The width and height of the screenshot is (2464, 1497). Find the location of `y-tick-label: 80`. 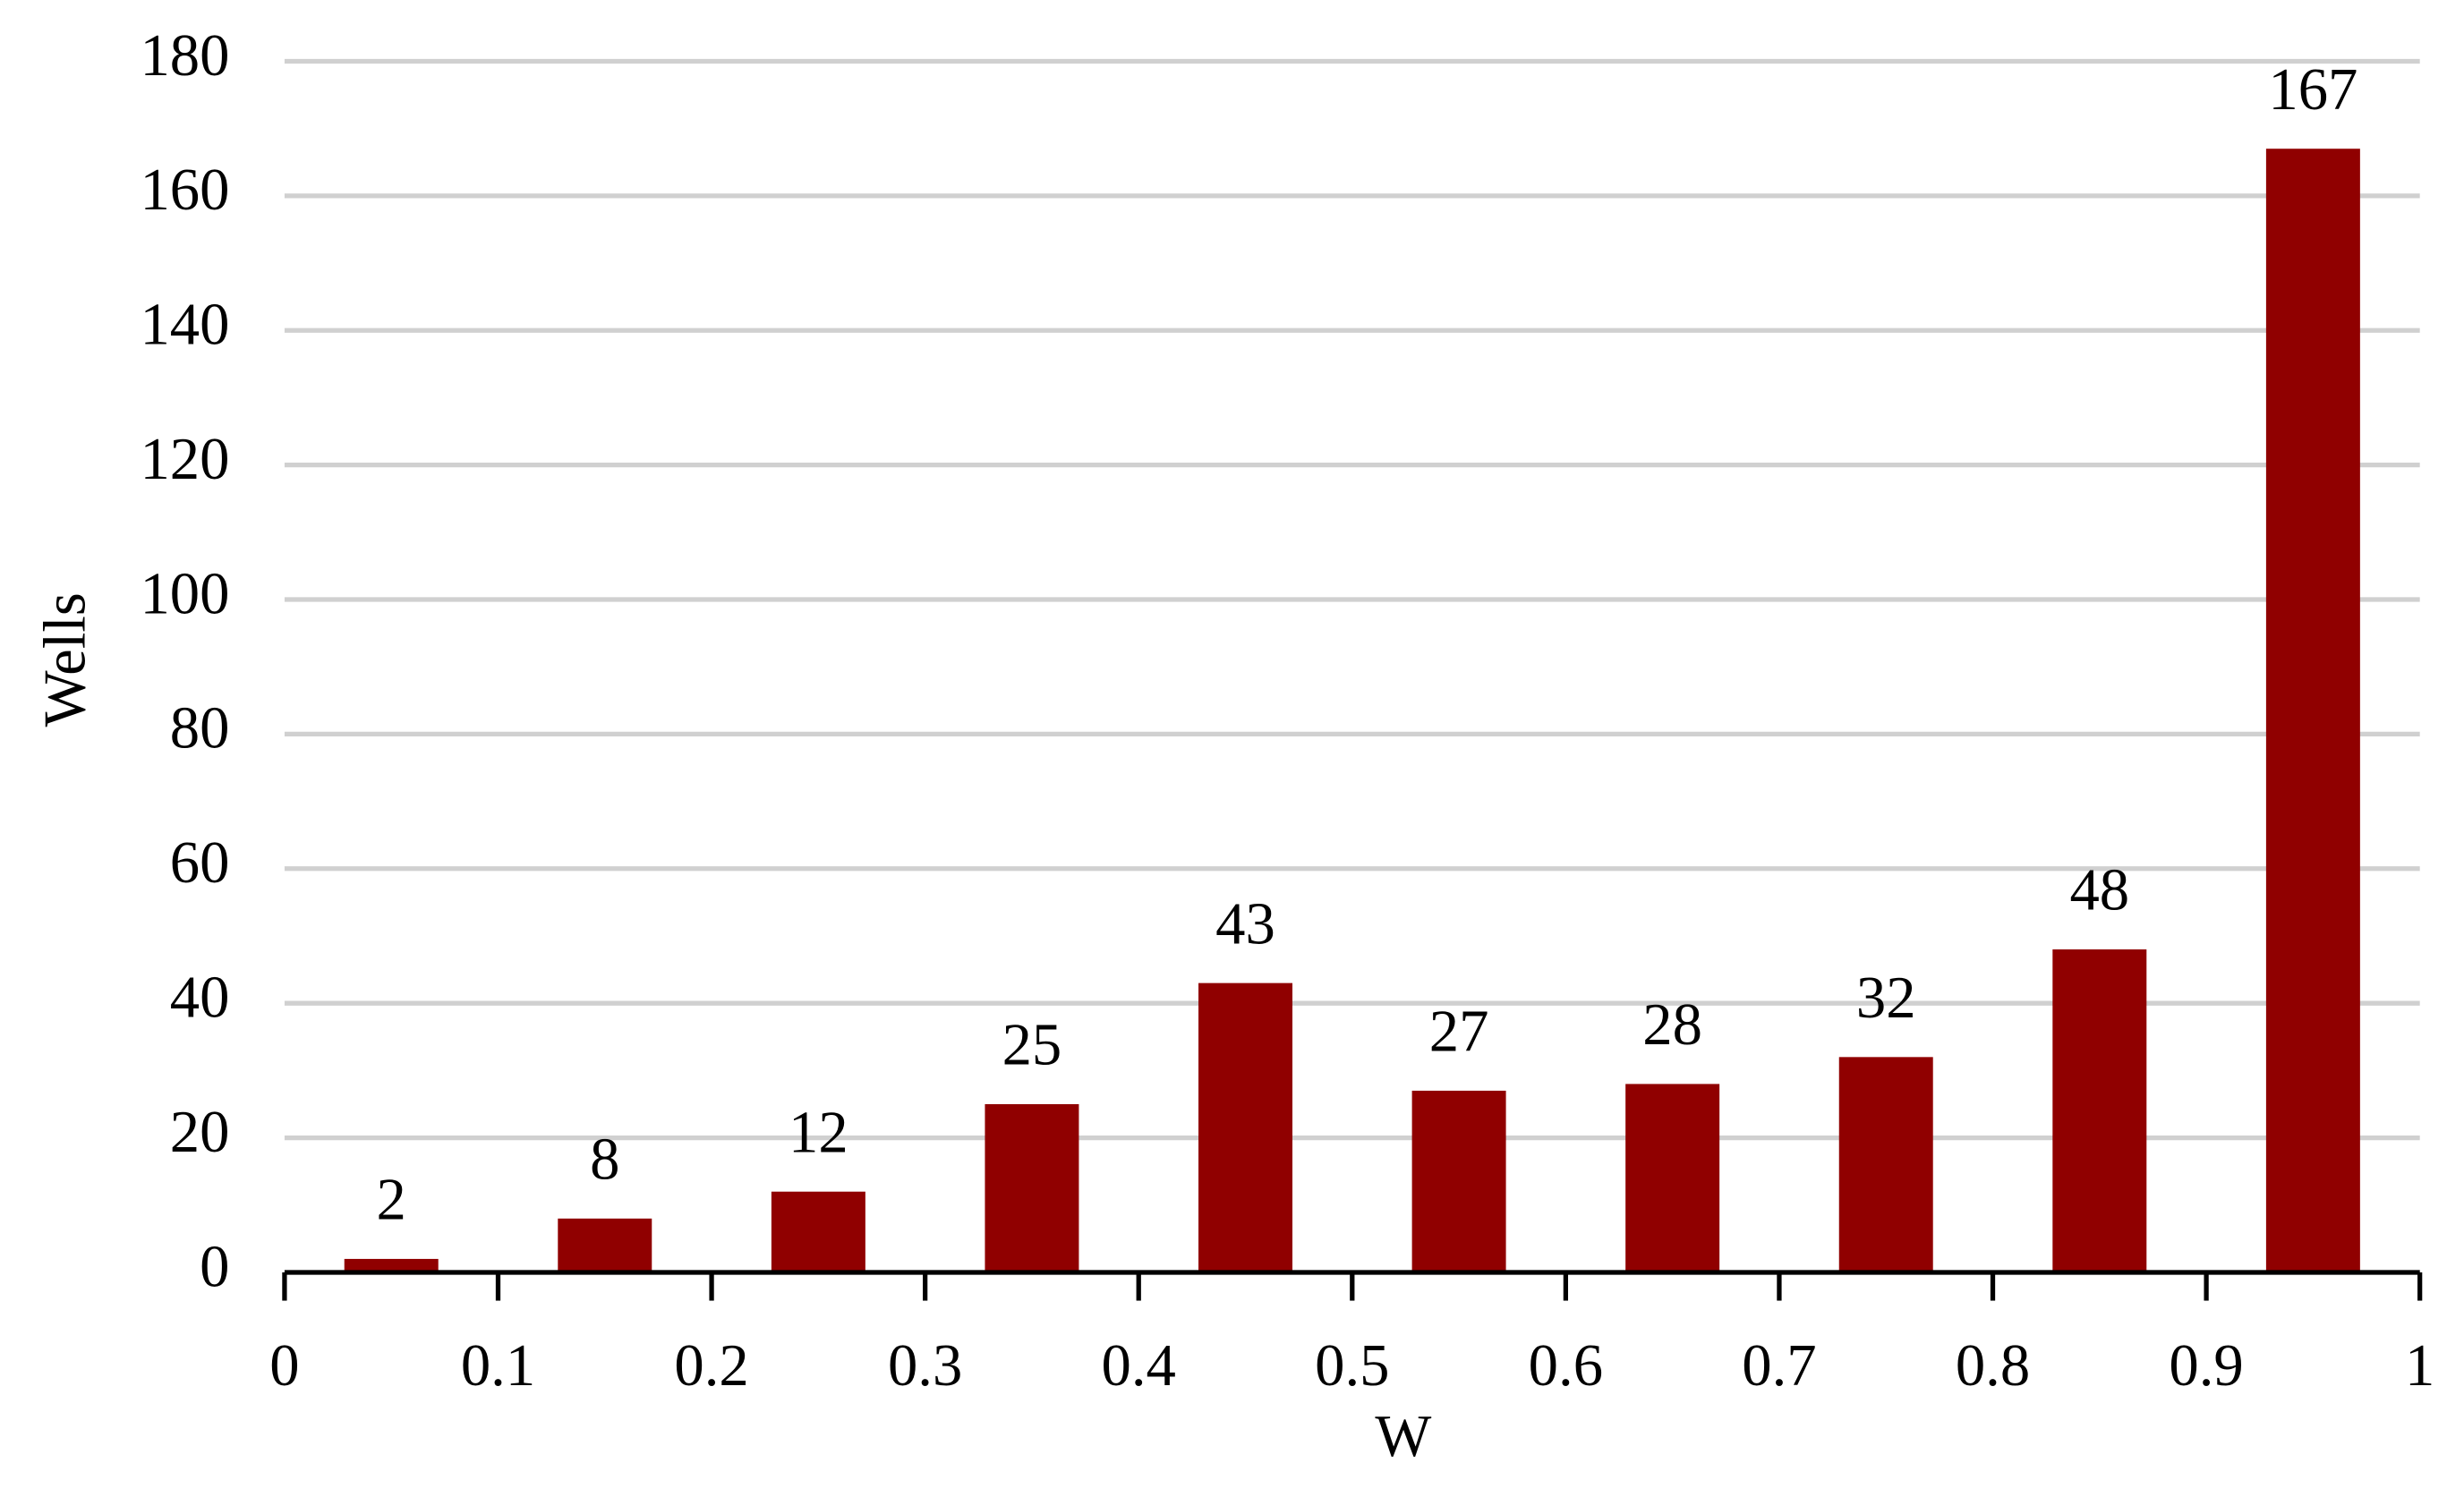

y-tick-label: 80 is located at coordinates (200, 728).